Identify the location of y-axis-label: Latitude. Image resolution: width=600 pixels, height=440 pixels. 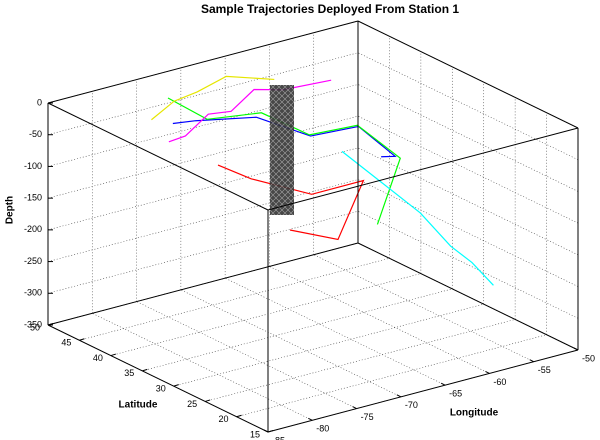
(138, 405).